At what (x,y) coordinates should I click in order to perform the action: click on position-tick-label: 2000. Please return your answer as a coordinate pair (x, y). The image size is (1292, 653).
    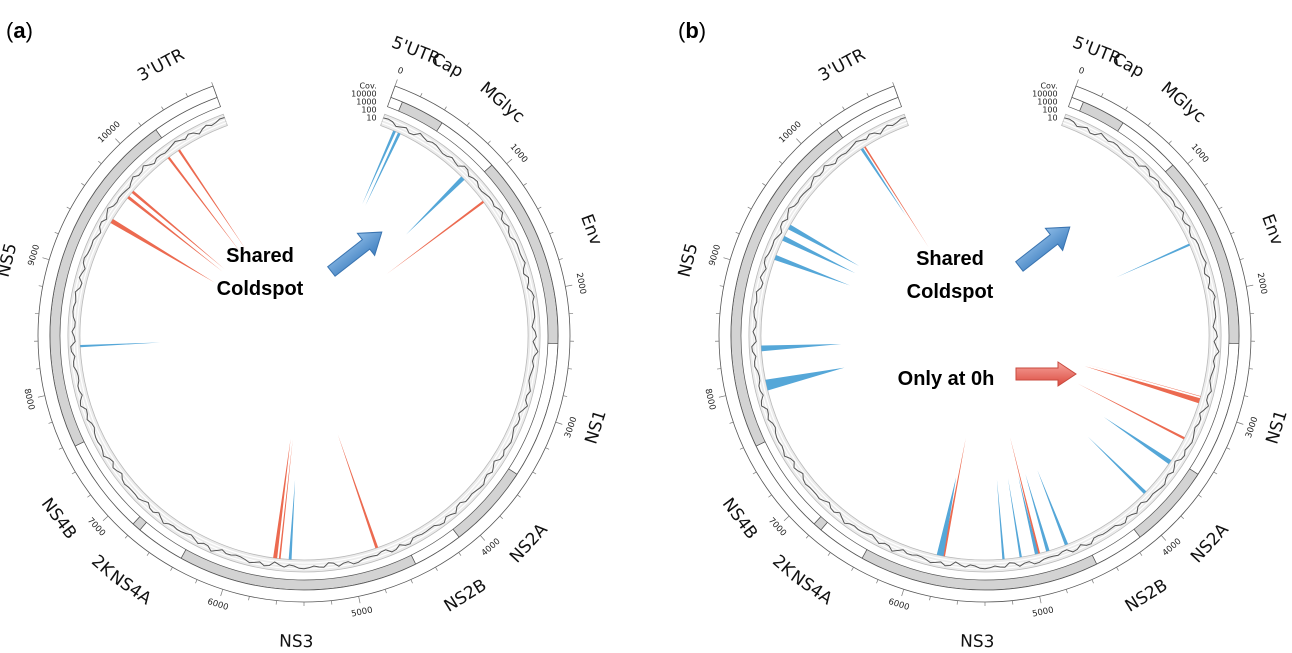
    Looking at the image, I should click on (1262, 283).